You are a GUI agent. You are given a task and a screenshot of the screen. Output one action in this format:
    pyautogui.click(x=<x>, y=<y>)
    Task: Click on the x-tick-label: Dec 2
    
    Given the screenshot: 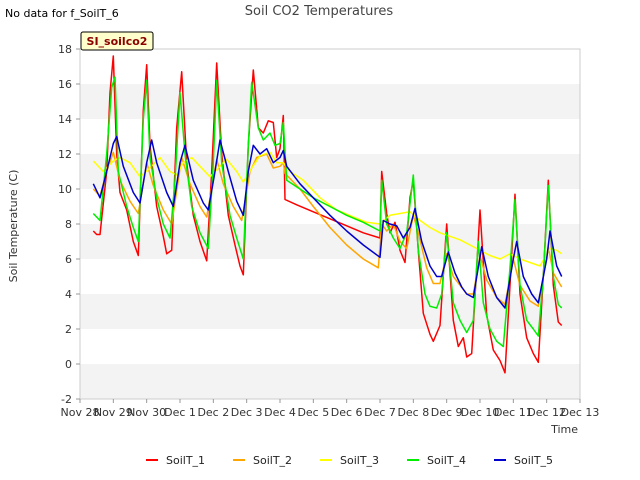 What is the action you would take?
    pyautogui.click(x=213, y=412)
    